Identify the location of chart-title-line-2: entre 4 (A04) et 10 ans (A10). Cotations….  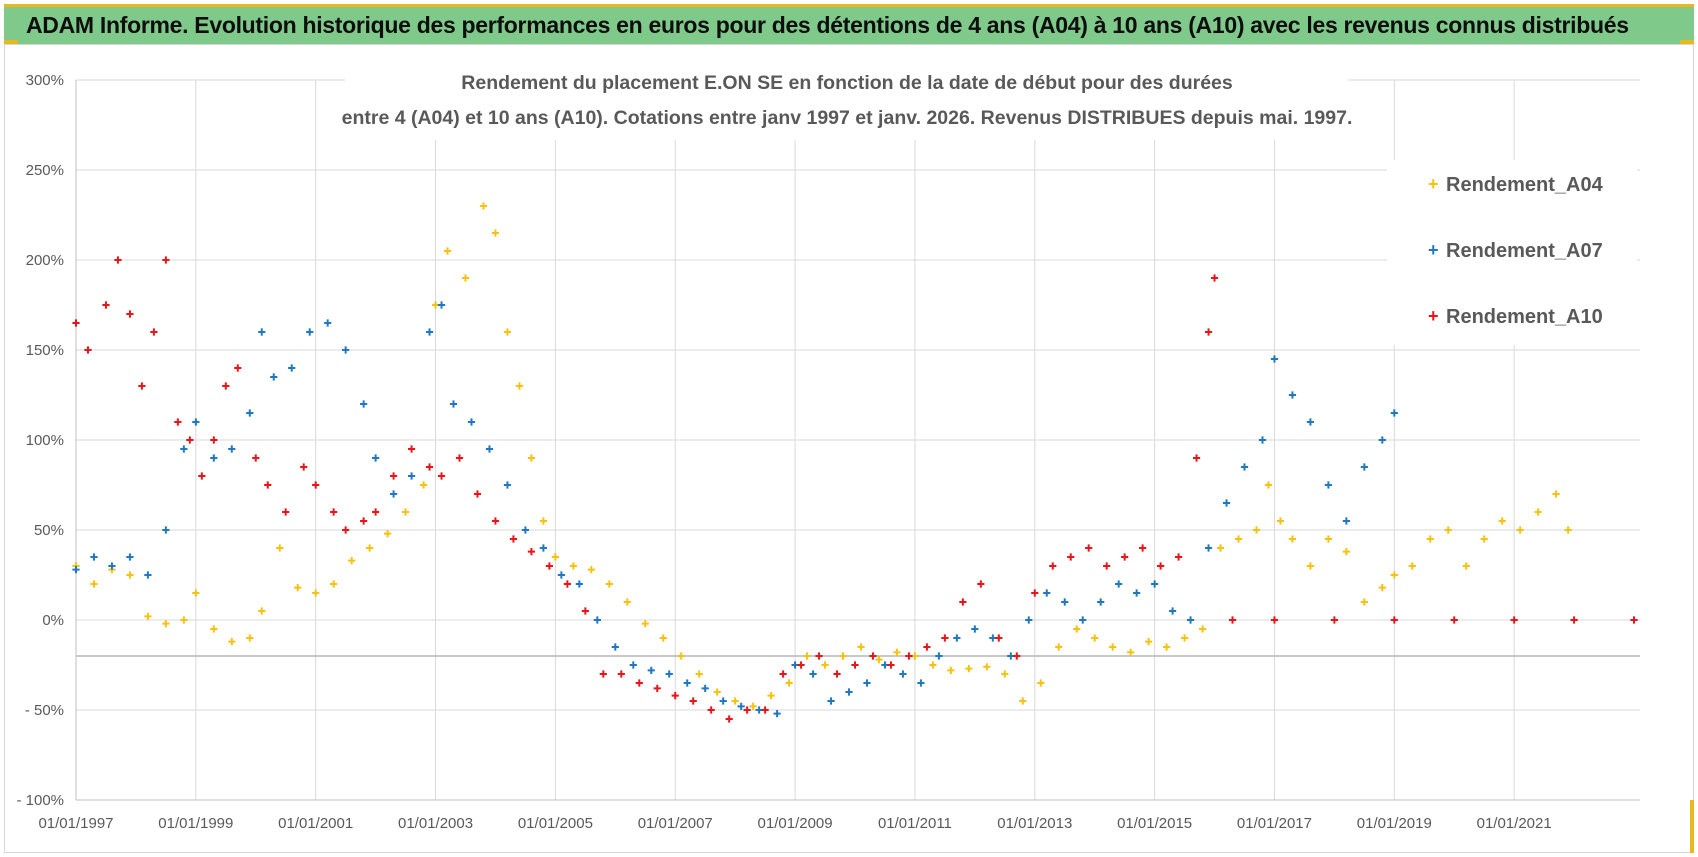
(847, 118).